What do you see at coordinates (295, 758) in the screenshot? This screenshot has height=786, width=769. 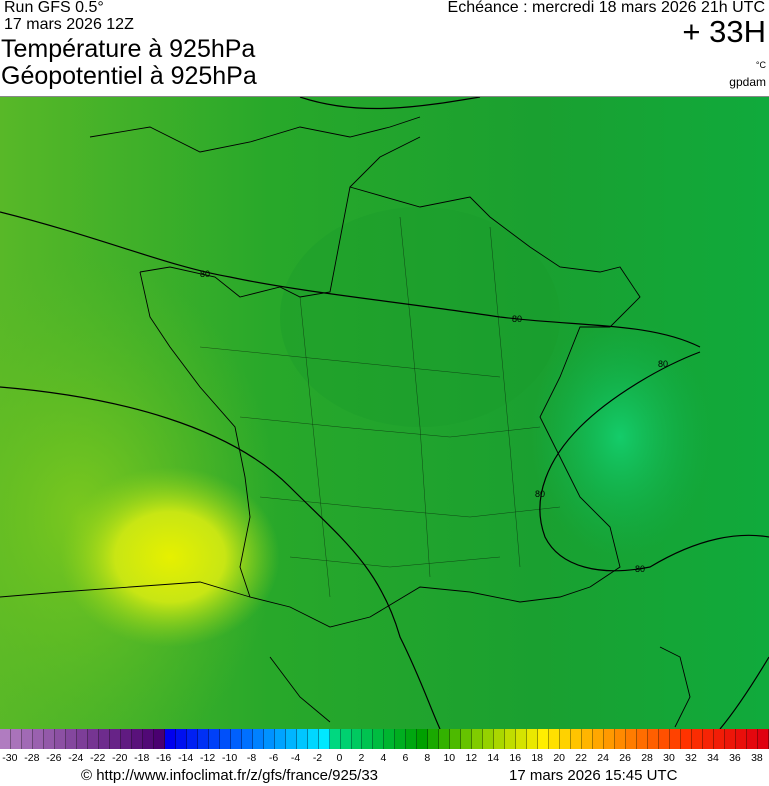 I see `colorbar-tick-label: -4` at bounding box center [295, 758].